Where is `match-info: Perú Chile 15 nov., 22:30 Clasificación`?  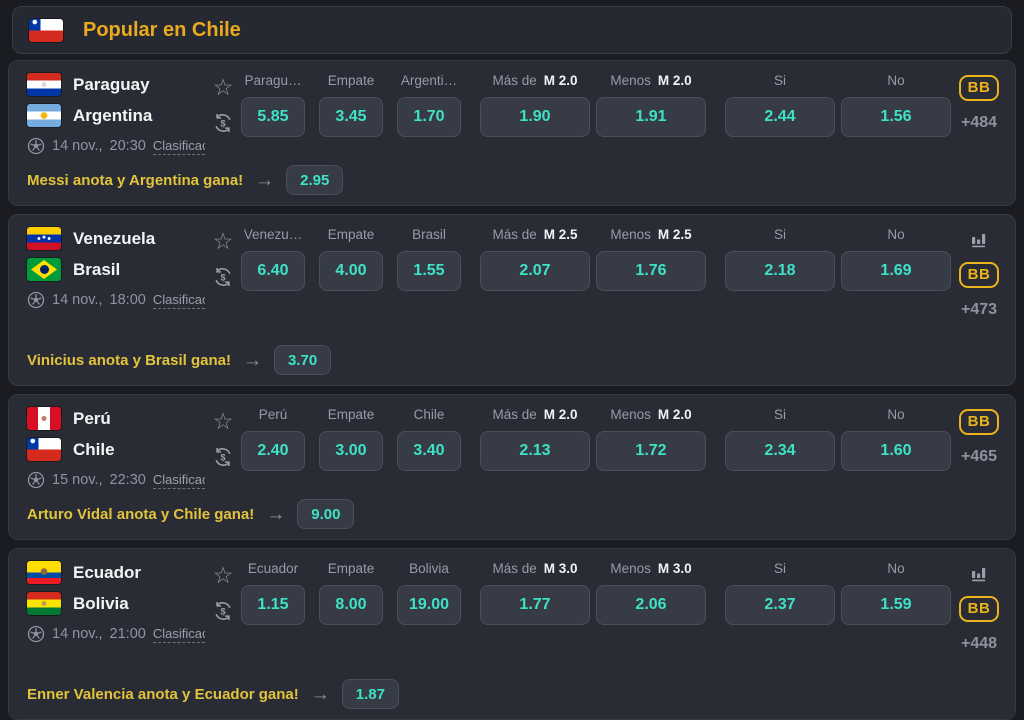 match-info: Perú Chile 15 nov., 22:30 Clasificación is located at coordinates (116, 448).